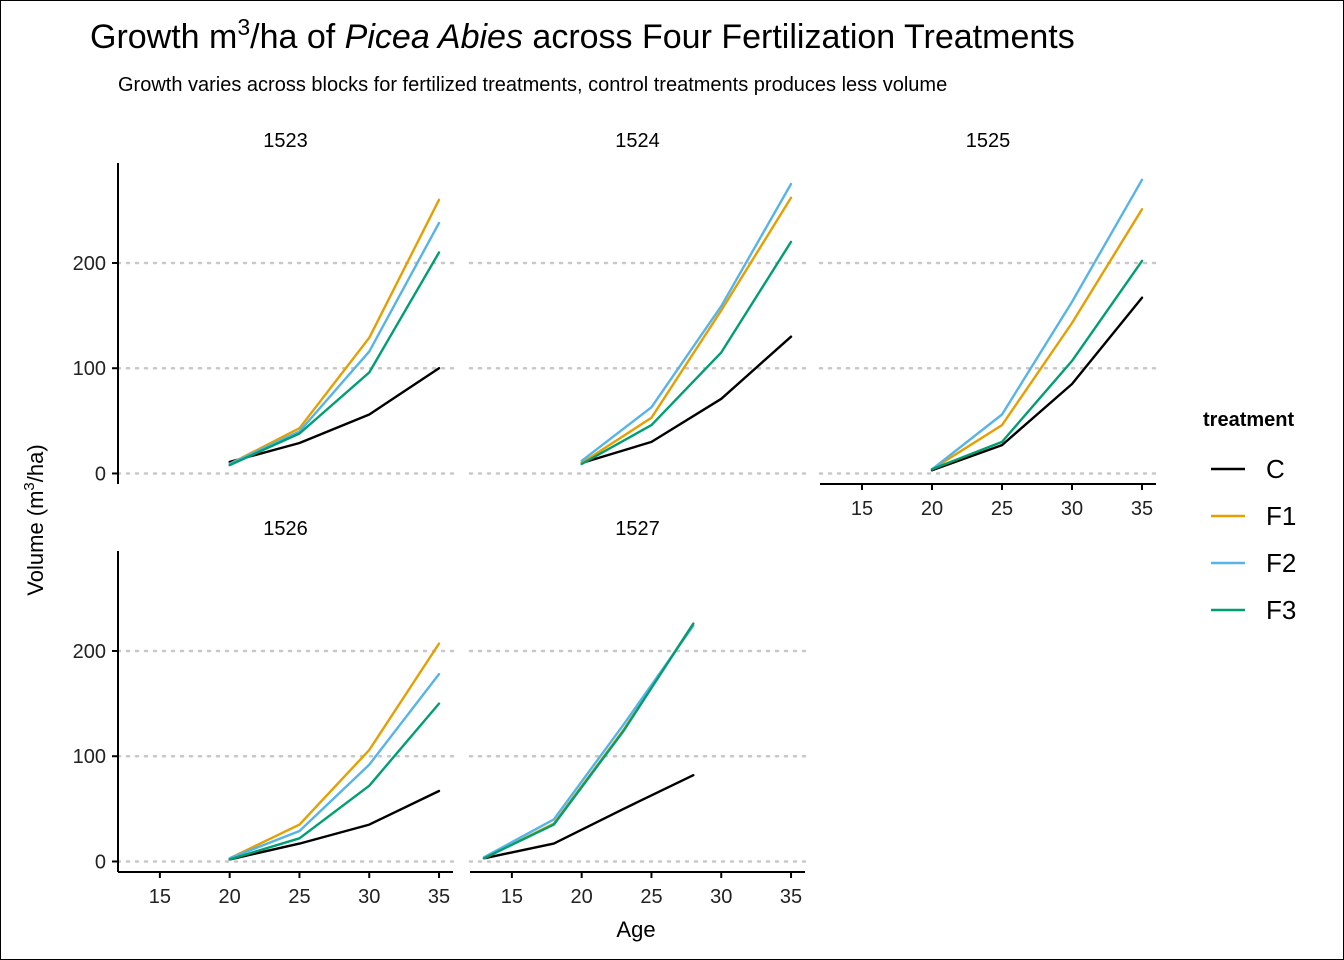  I want to click on legend-label: F1, so click(1281, 516).